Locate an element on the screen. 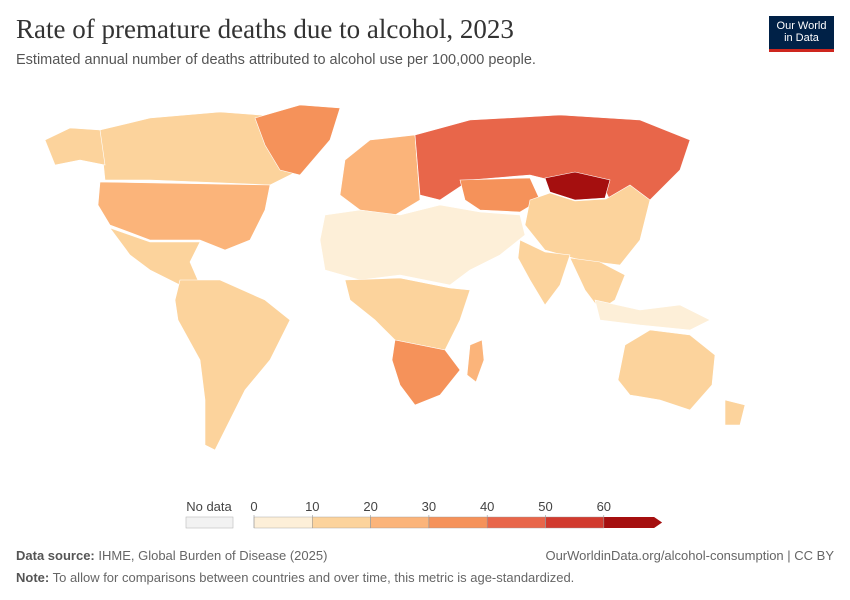 The image size is (850, 600). source-label: Data source: is located at coordinates (55, 555).